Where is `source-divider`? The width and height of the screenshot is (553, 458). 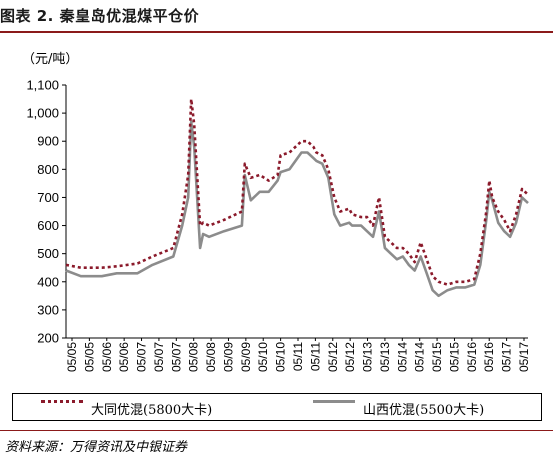 source-divider is located at coordinates (276, 430).